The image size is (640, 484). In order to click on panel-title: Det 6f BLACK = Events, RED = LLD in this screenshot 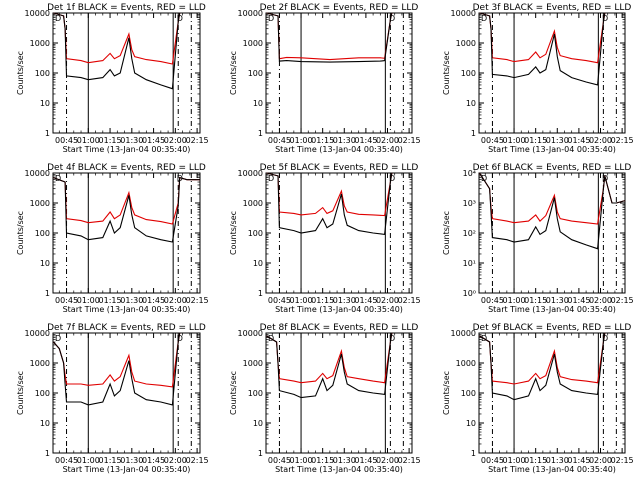, I will do `click(552, 168)`.